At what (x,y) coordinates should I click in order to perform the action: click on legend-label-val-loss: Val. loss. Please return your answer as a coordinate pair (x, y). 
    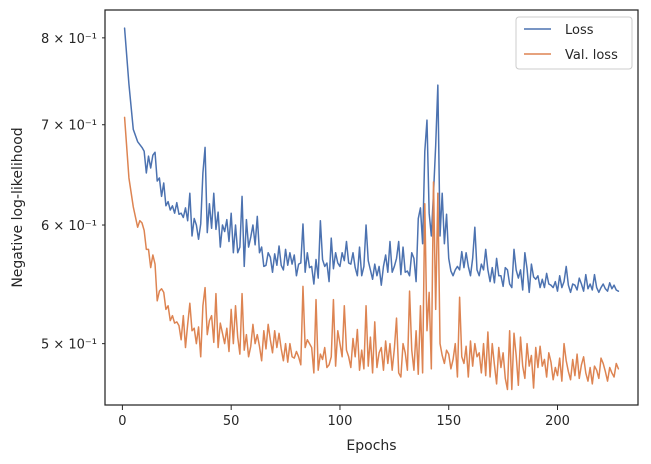
    Looking at the image, I should click on (591, 55).